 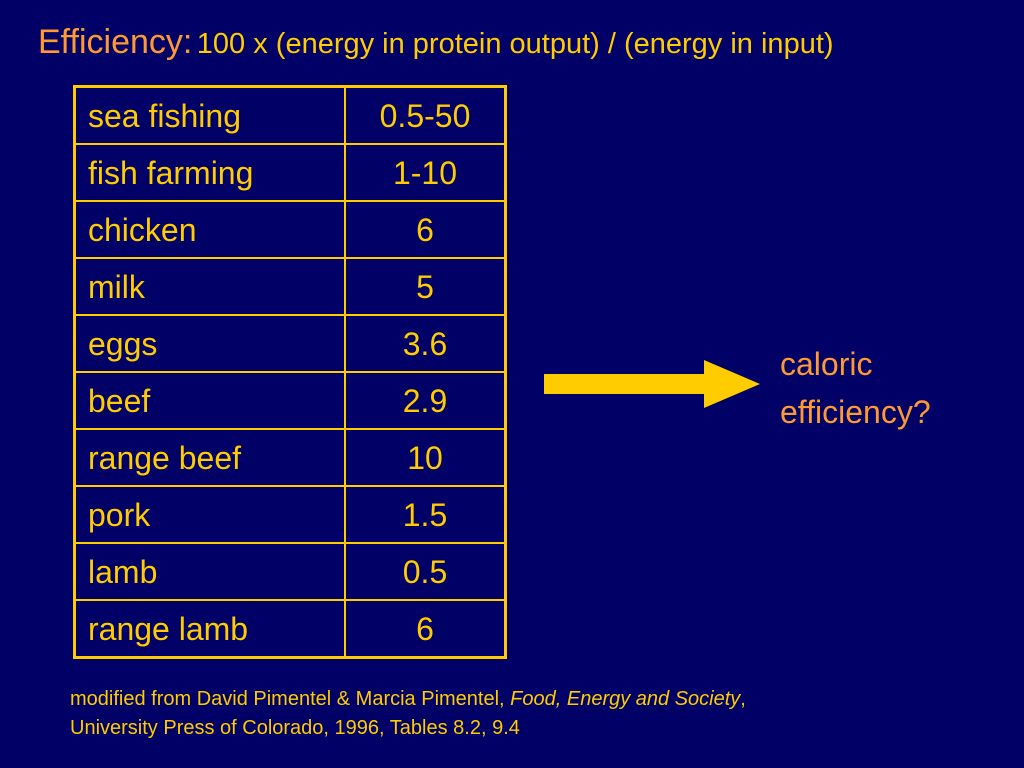 I want to click on caloric-efficiency-callout: caloric efficiency?, so click(x=855, y=388).